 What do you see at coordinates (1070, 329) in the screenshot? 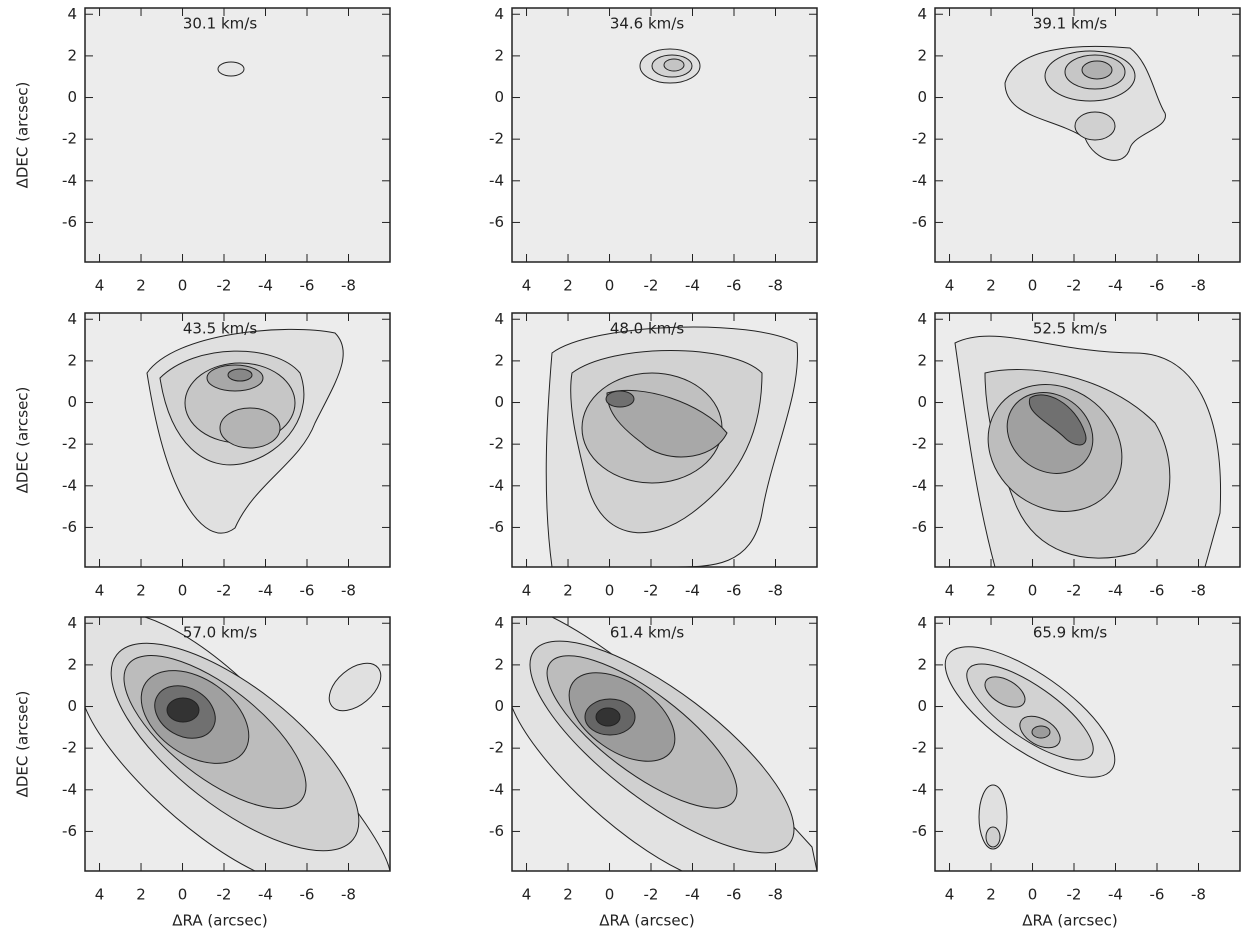
I see `panel-title: 52.5 km/s` at bounding box center [1070, 329].